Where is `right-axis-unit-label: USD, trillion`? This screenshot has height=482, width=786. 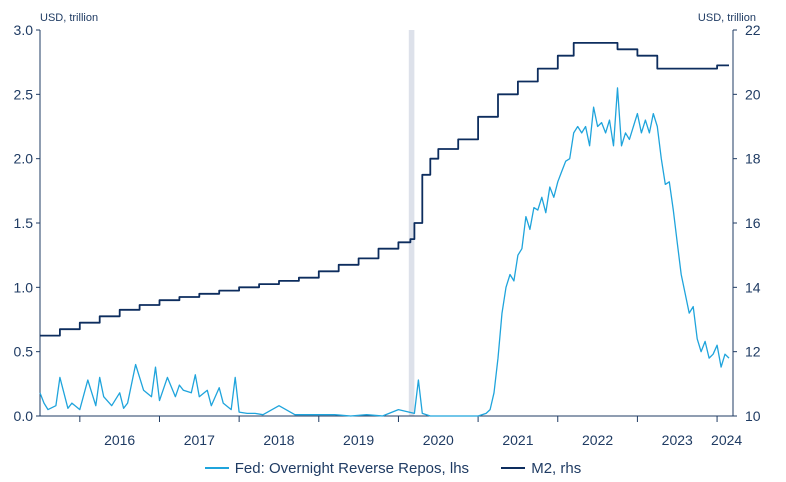
right-axis-unit-label: USD, trillion is located at coordinates (726, 18).